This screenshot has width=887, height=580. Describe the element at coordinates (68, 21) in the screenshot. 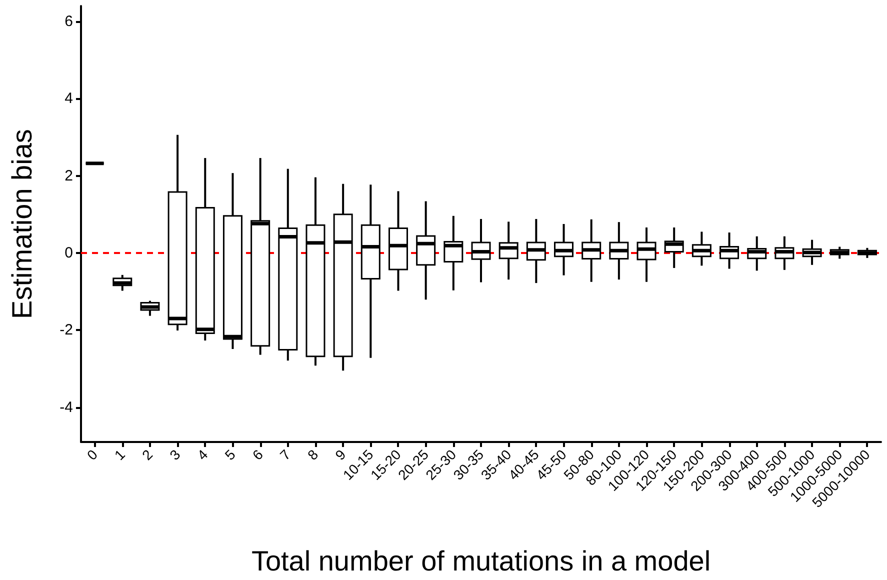

I see `y-tick-label: 6` at that location.